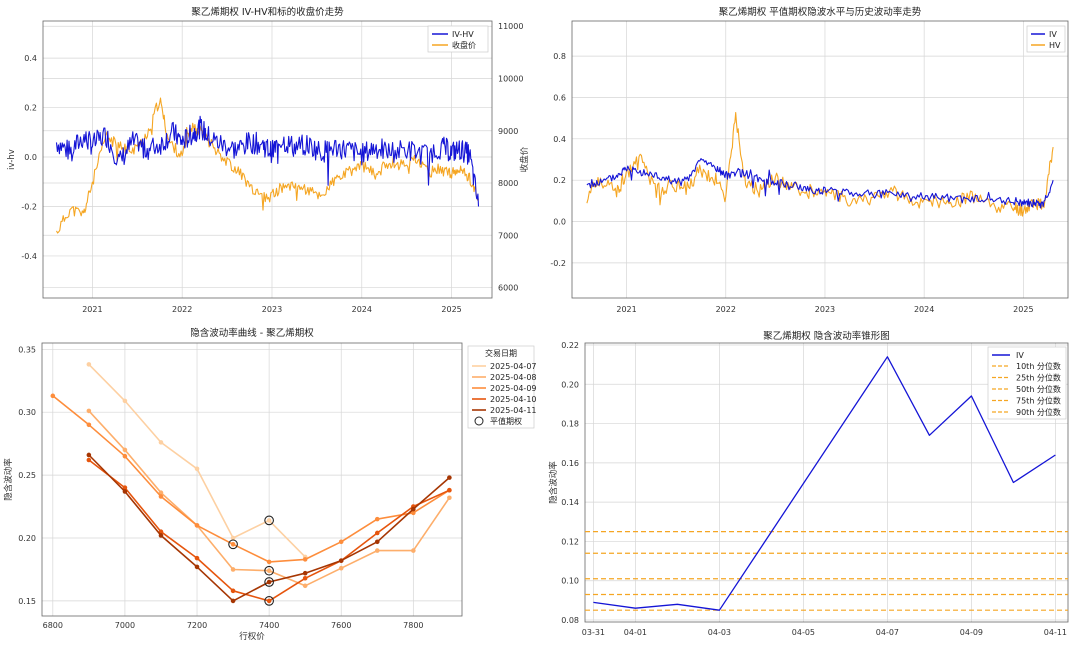 This screenshot has width=1080, height=646. I want to click on chart1-xtick-label: 2023, so click(272, 309).